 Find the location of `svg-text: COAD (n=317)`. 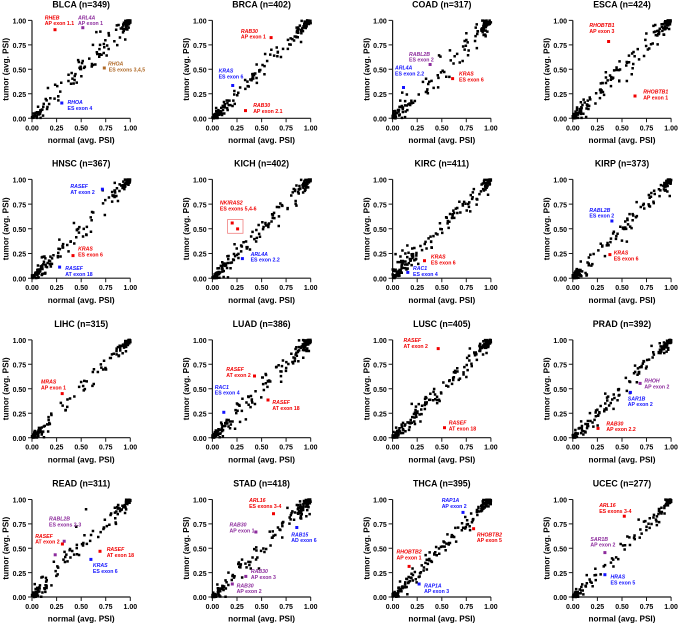

svg-text: COAD (n=317) is located at coordinates (441, 5).